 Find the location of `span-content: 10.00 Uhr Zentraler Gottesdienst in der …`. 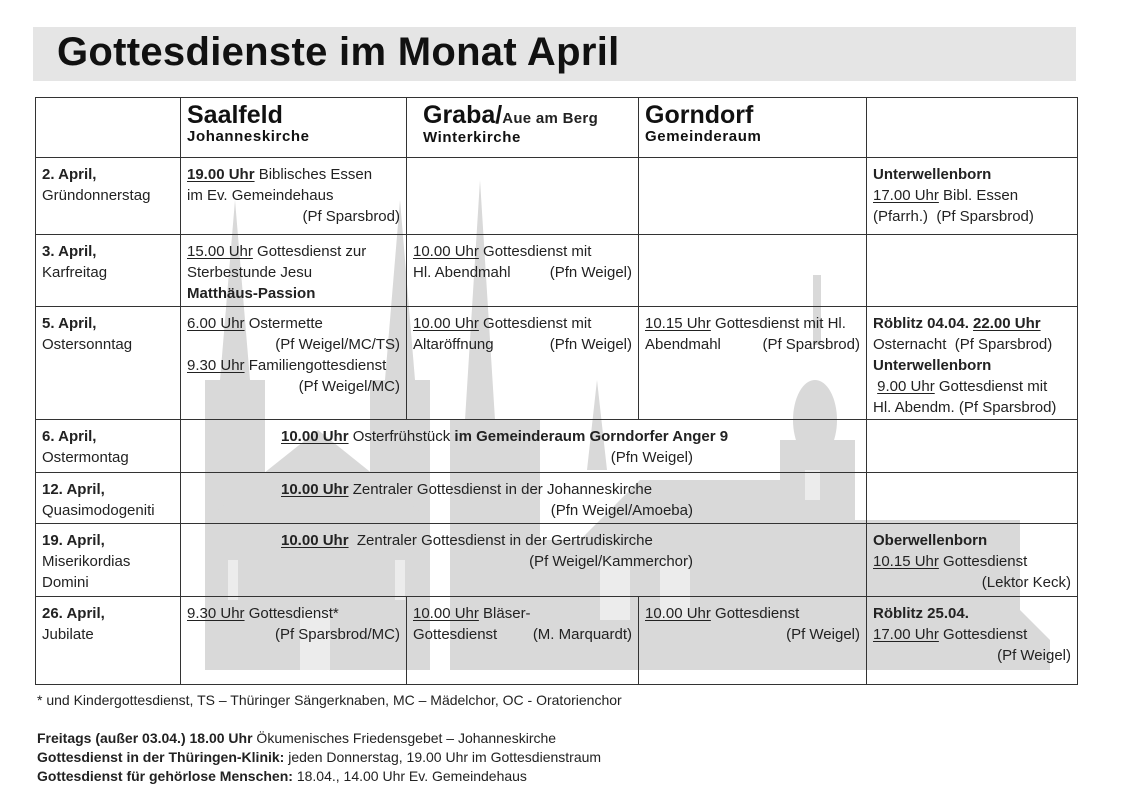

span-content: 10.00 Uhr Zentraler Gottesdienst in der … is located at coordinates (487, 500).